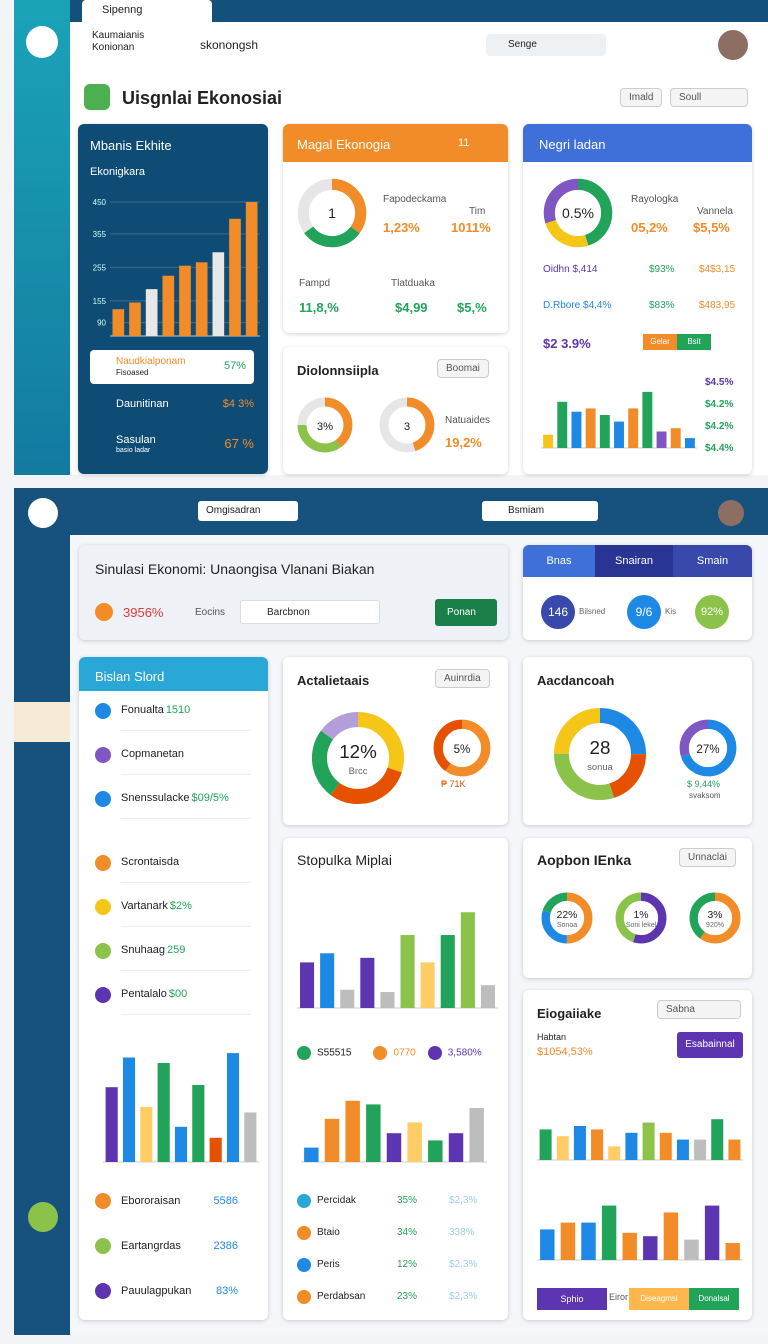  What do you see at coordinates (150, 862) in the screenshot?
I see `item-label: Scrontaisda` at bounding box center [150, 862].